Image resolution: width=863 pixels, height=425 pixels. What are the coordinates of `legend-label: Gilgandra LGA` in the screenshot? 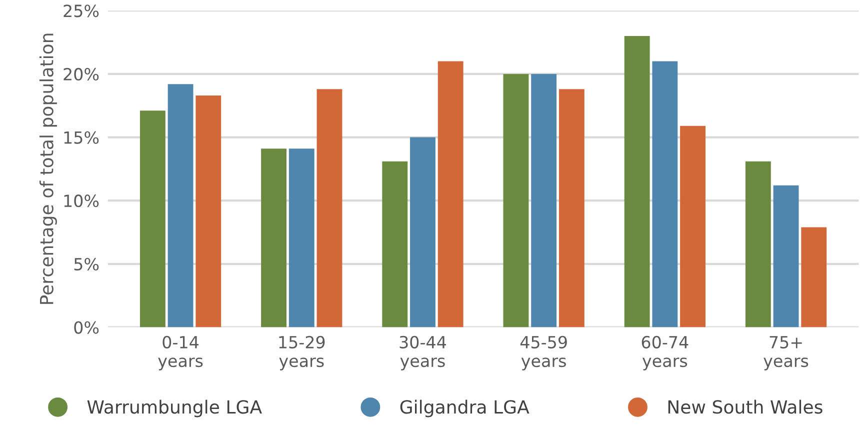 It's located at (465, 409).